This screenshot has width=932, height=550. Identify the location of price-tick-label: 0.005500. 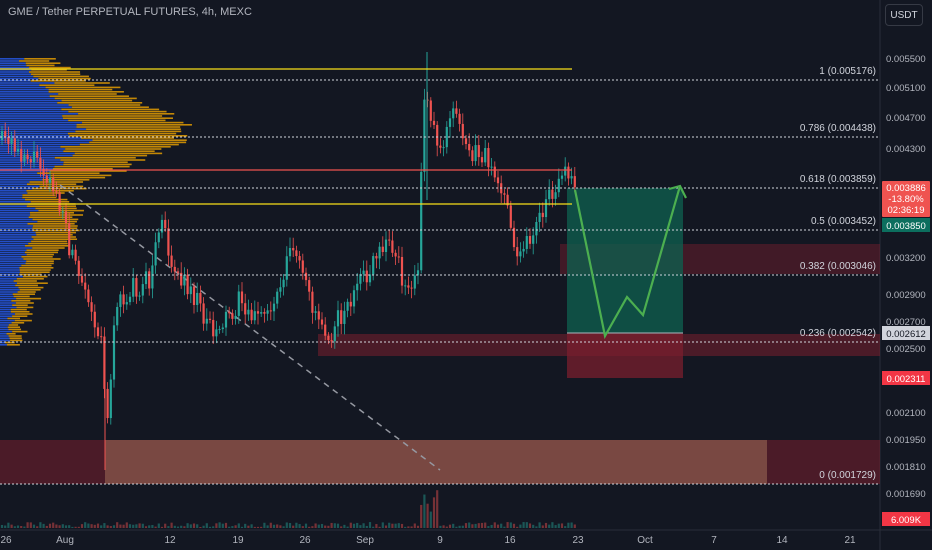
(906, 59).